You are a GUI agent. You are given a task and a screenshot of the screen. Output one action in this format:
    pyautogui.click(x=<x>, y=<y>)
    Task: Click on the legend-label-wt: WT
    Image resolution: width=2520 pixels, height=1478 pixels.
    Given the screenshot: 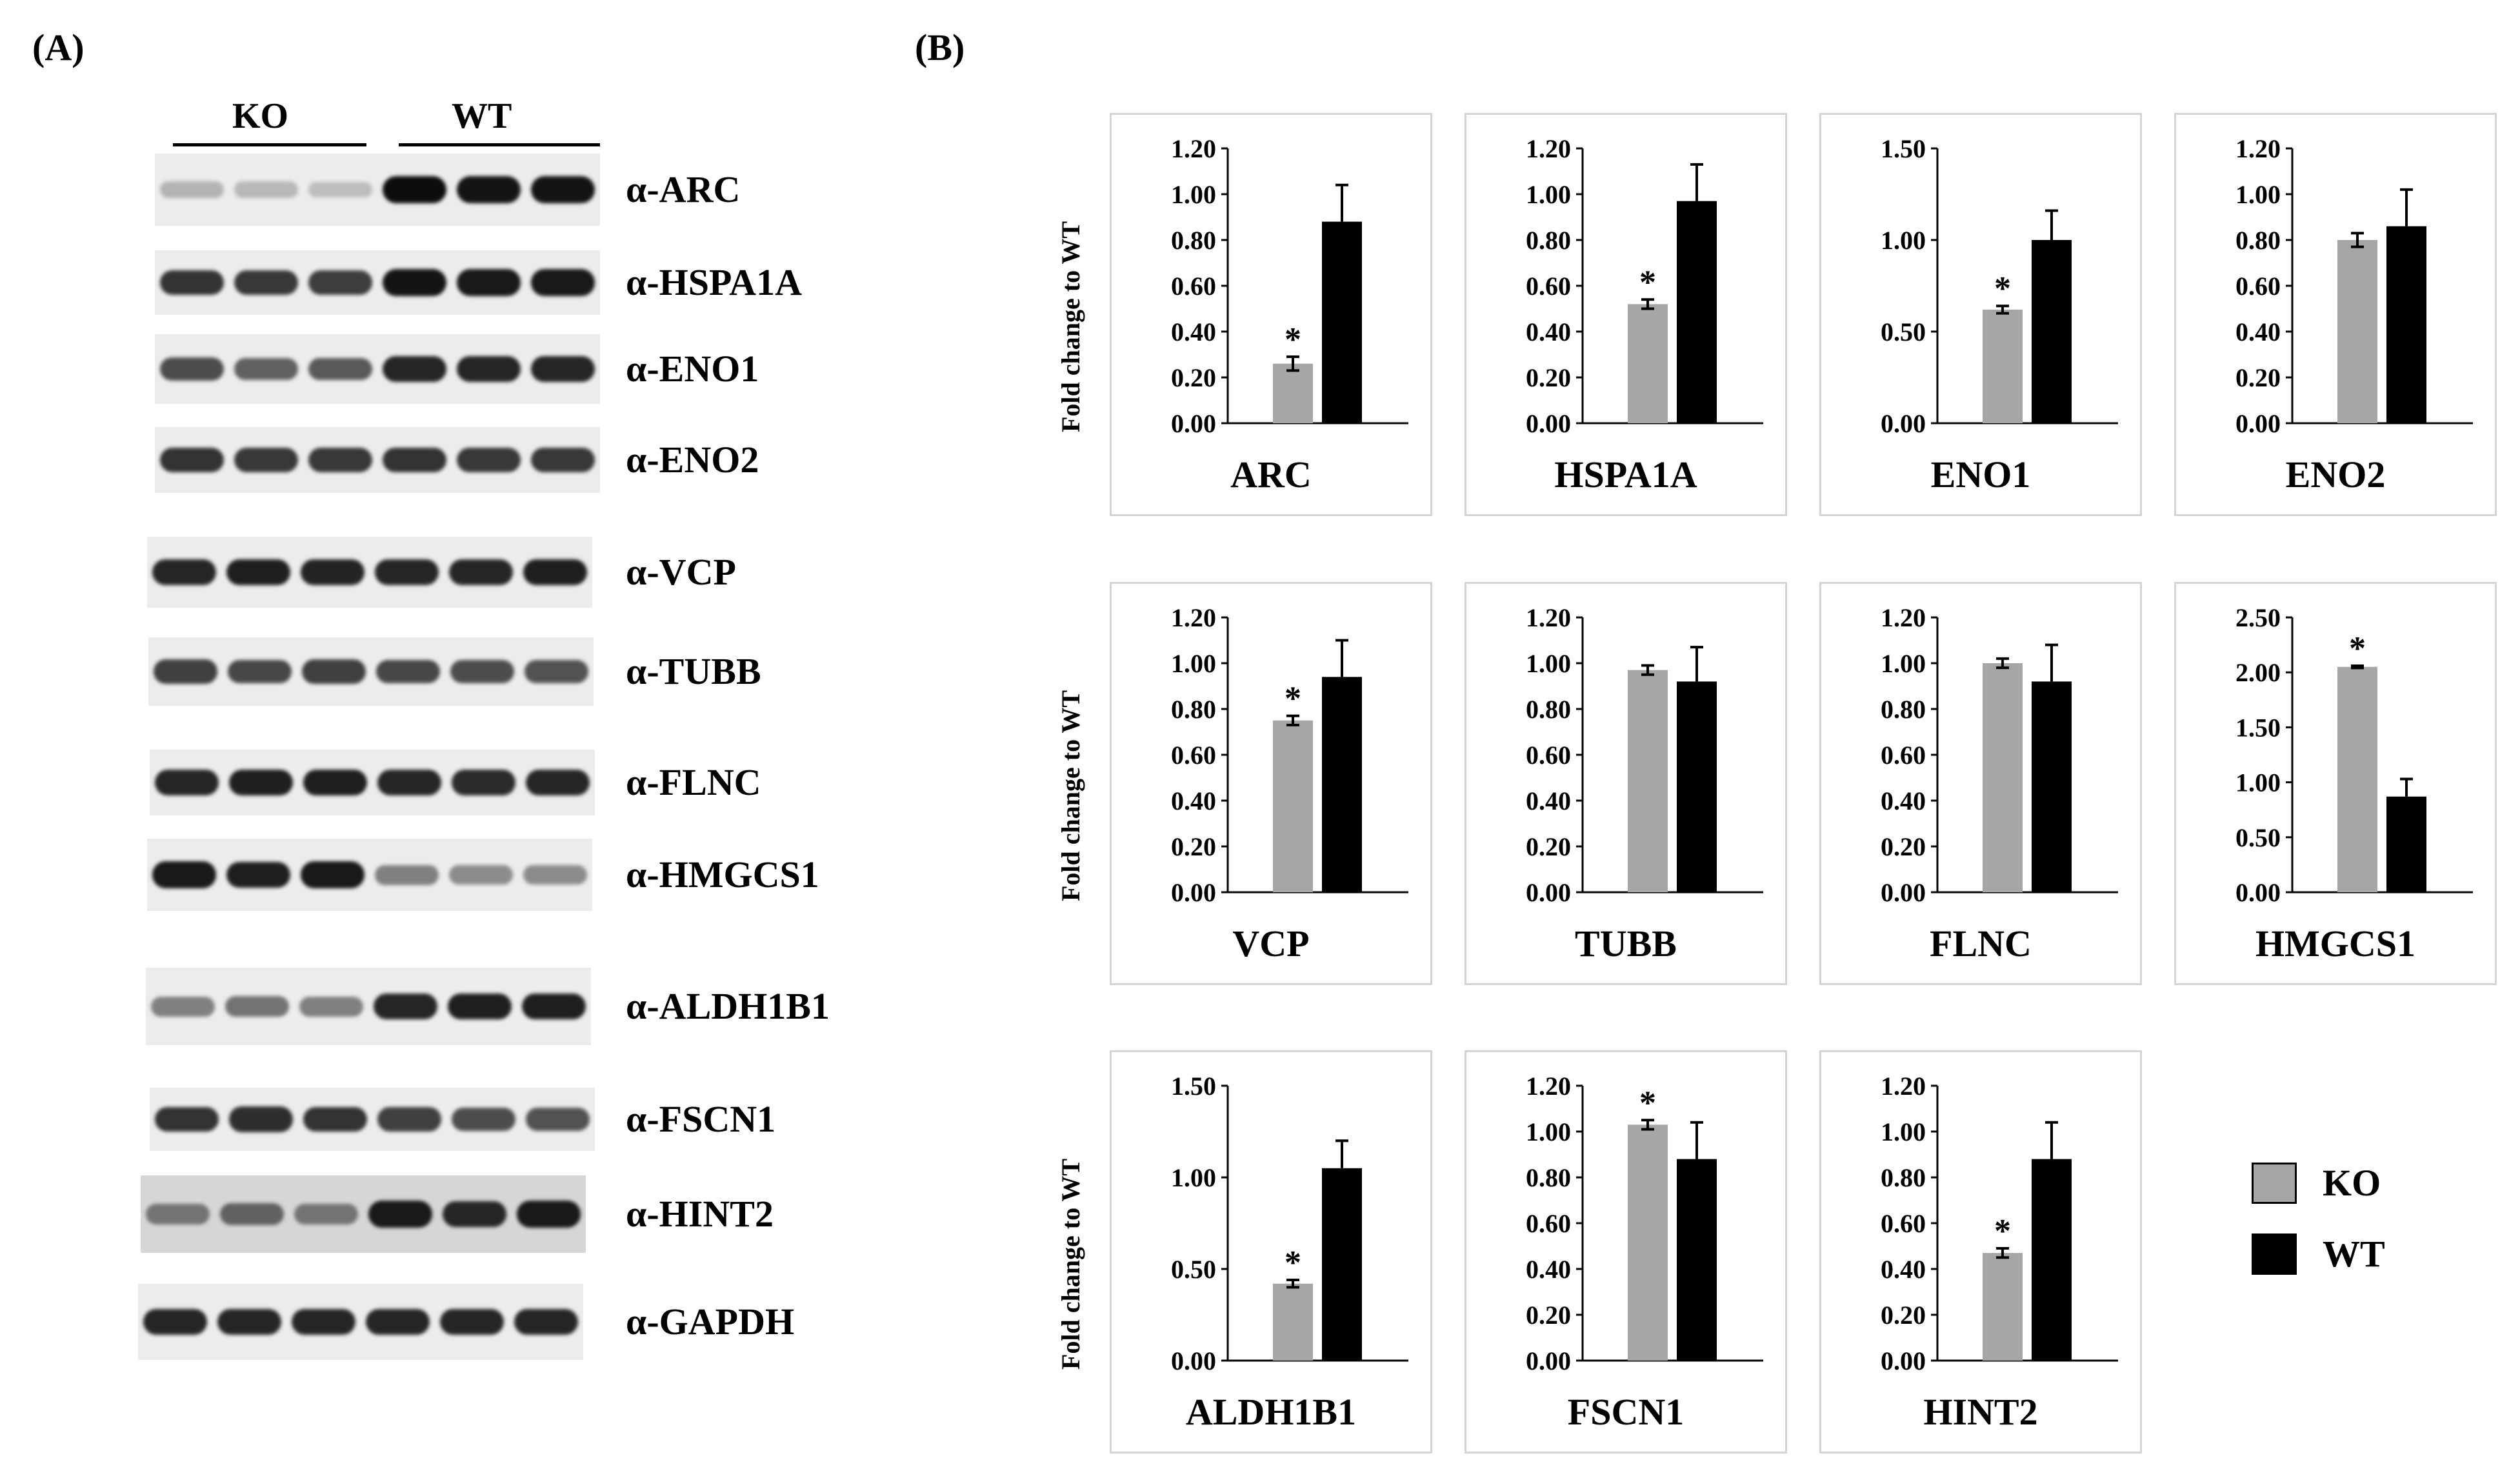 What is the action you would take?
    pyautogui.click(x=2354, y=1254)
    